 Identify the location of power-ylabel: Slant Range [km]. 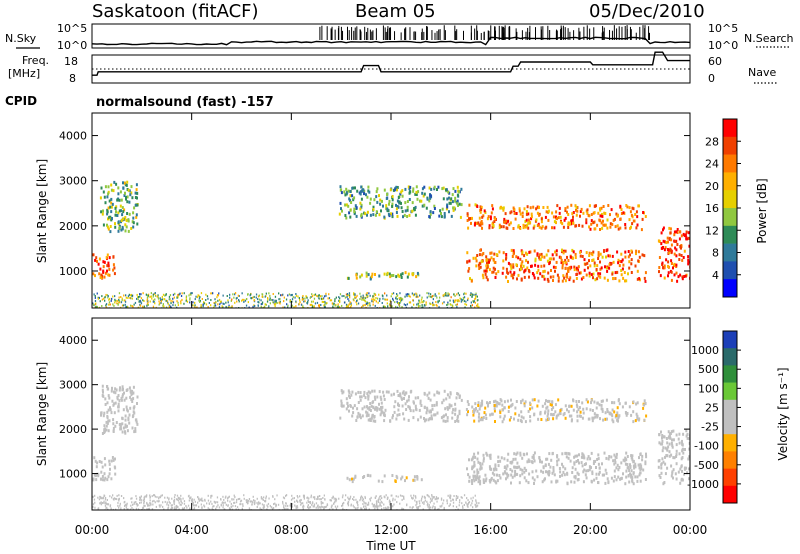
(42, 211).